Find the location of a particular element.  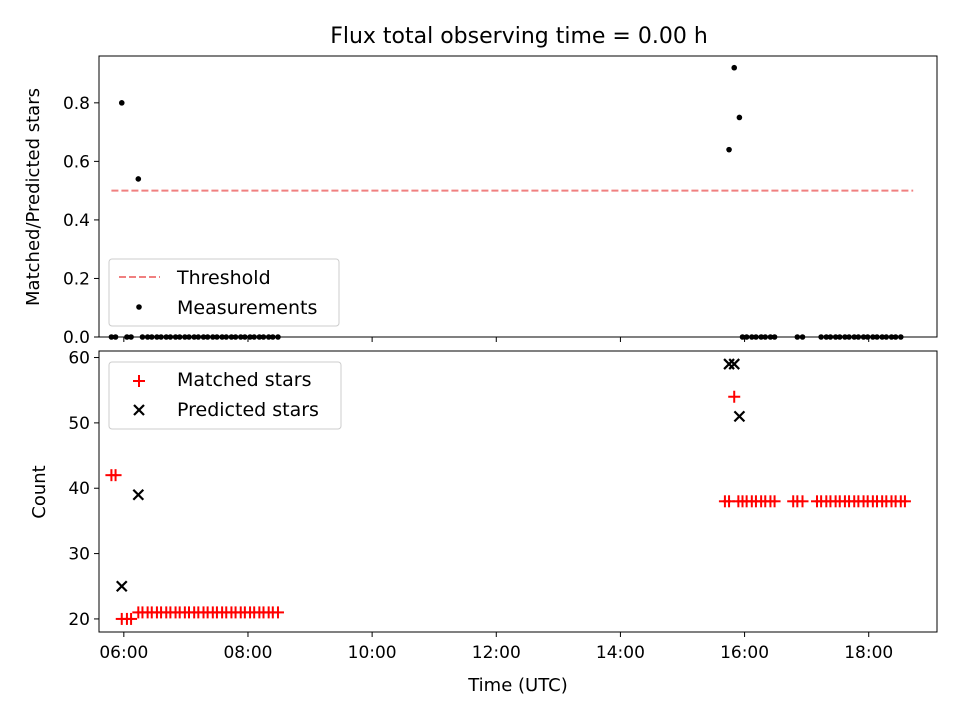

bottom-xtick-label-1: 08:00 is located at coordinates (247, 653).